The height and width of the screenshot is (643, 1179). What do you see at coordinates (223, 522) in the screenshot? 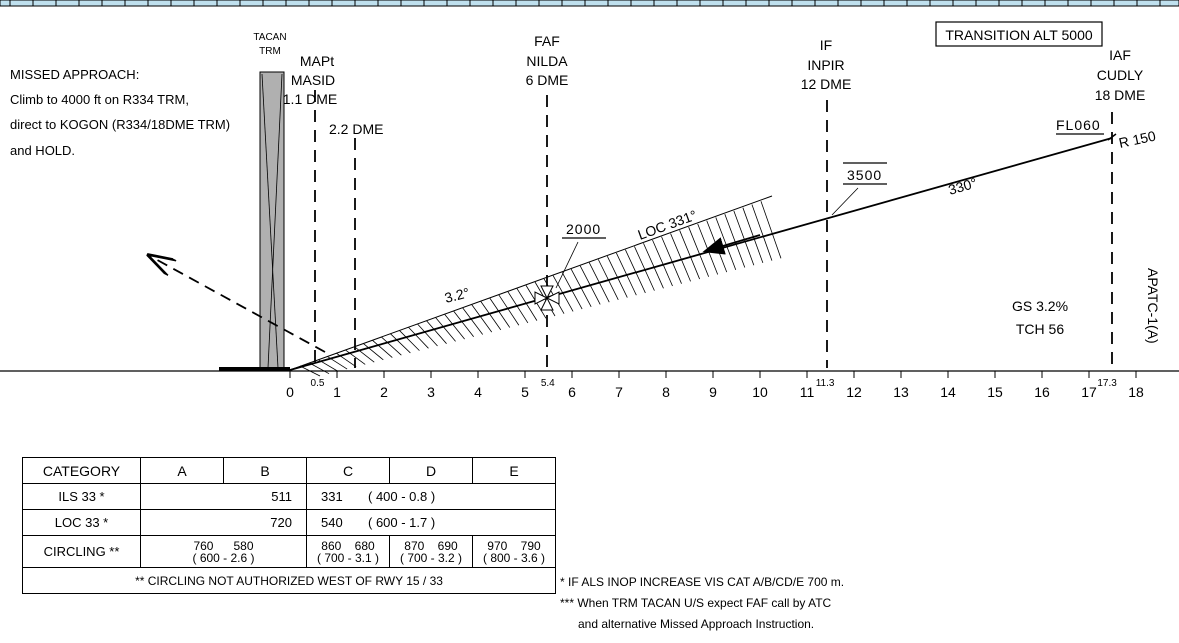
I see `loc-ab: 720` at bounding box center [223, 522].